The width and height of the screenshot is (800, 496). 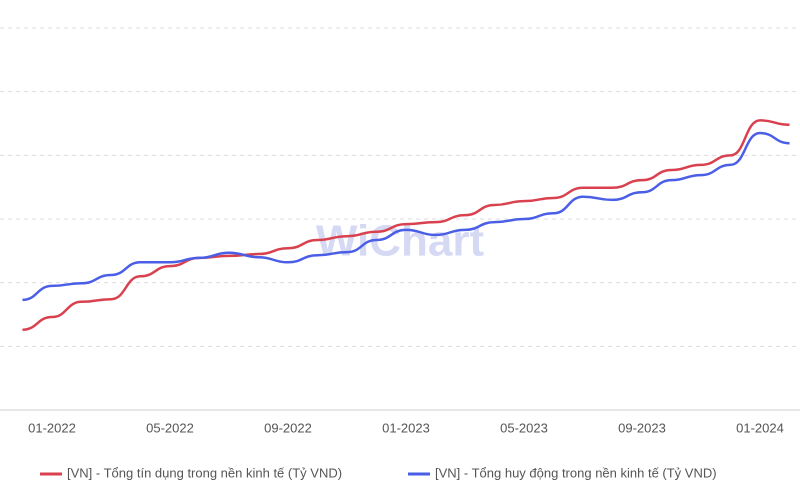 What do you see at coordinates (760, 427) in the screenshot?
I see `x-tick-label: 01-2024` at bounding box center [760, 427].